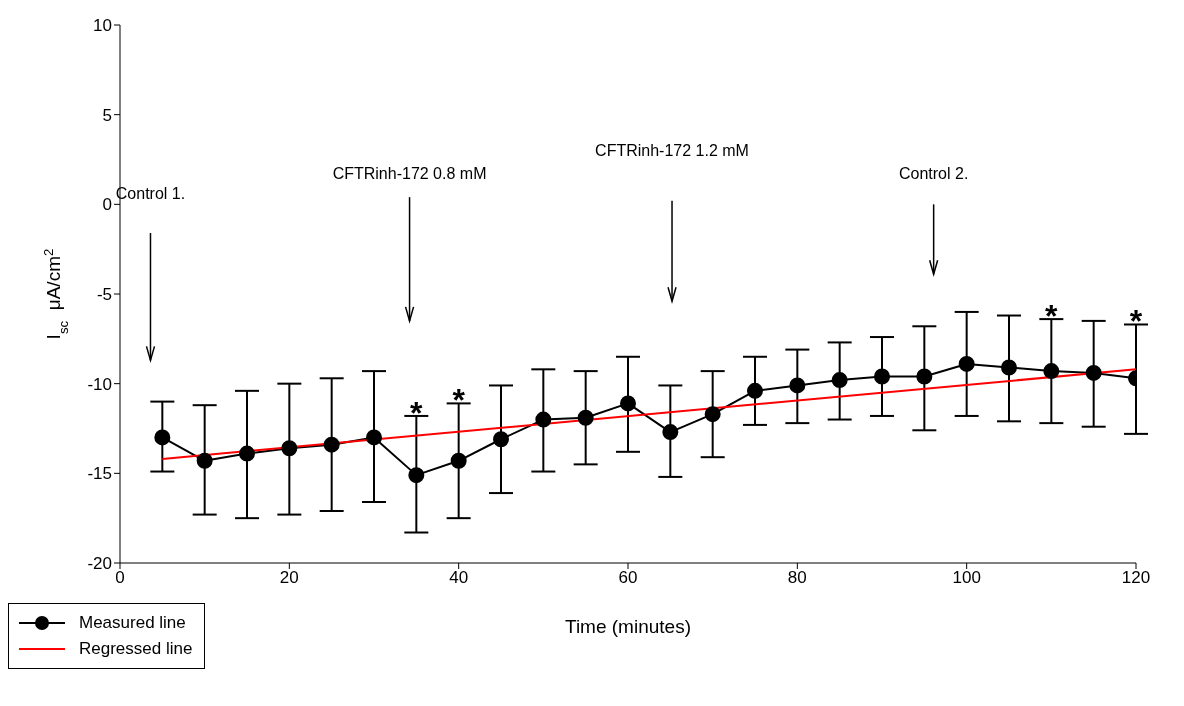 The height and width of the screenshot is (706, 1184). What do you see at coordinates (102, 26) in the screenshot?
I see `y-tick-label: 10` at bounding box center [102, 26].